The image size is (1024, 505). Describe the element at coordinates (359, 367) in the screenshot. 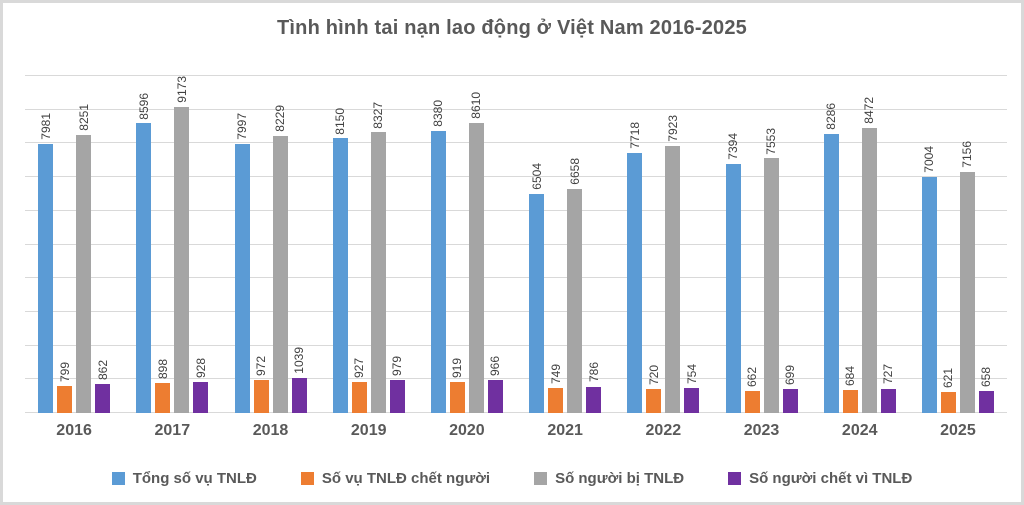

I see `bar-value-label: 927` at that location.